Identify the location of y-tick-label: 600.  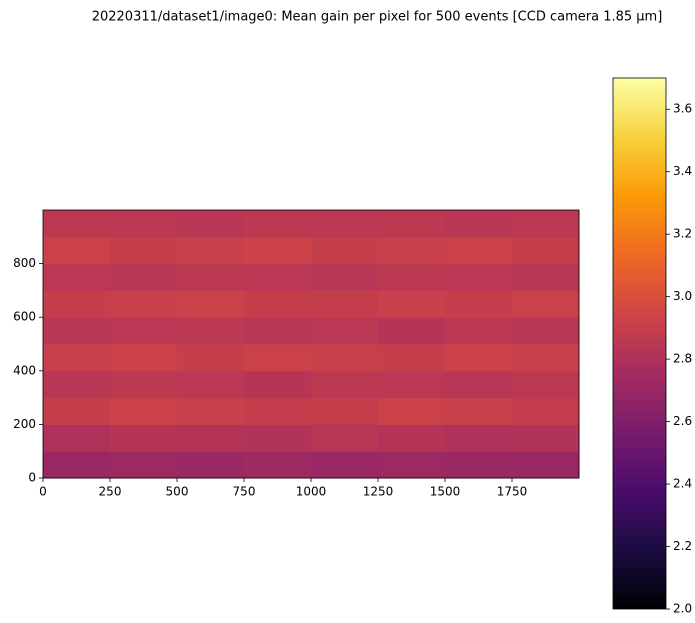
(24, 317).